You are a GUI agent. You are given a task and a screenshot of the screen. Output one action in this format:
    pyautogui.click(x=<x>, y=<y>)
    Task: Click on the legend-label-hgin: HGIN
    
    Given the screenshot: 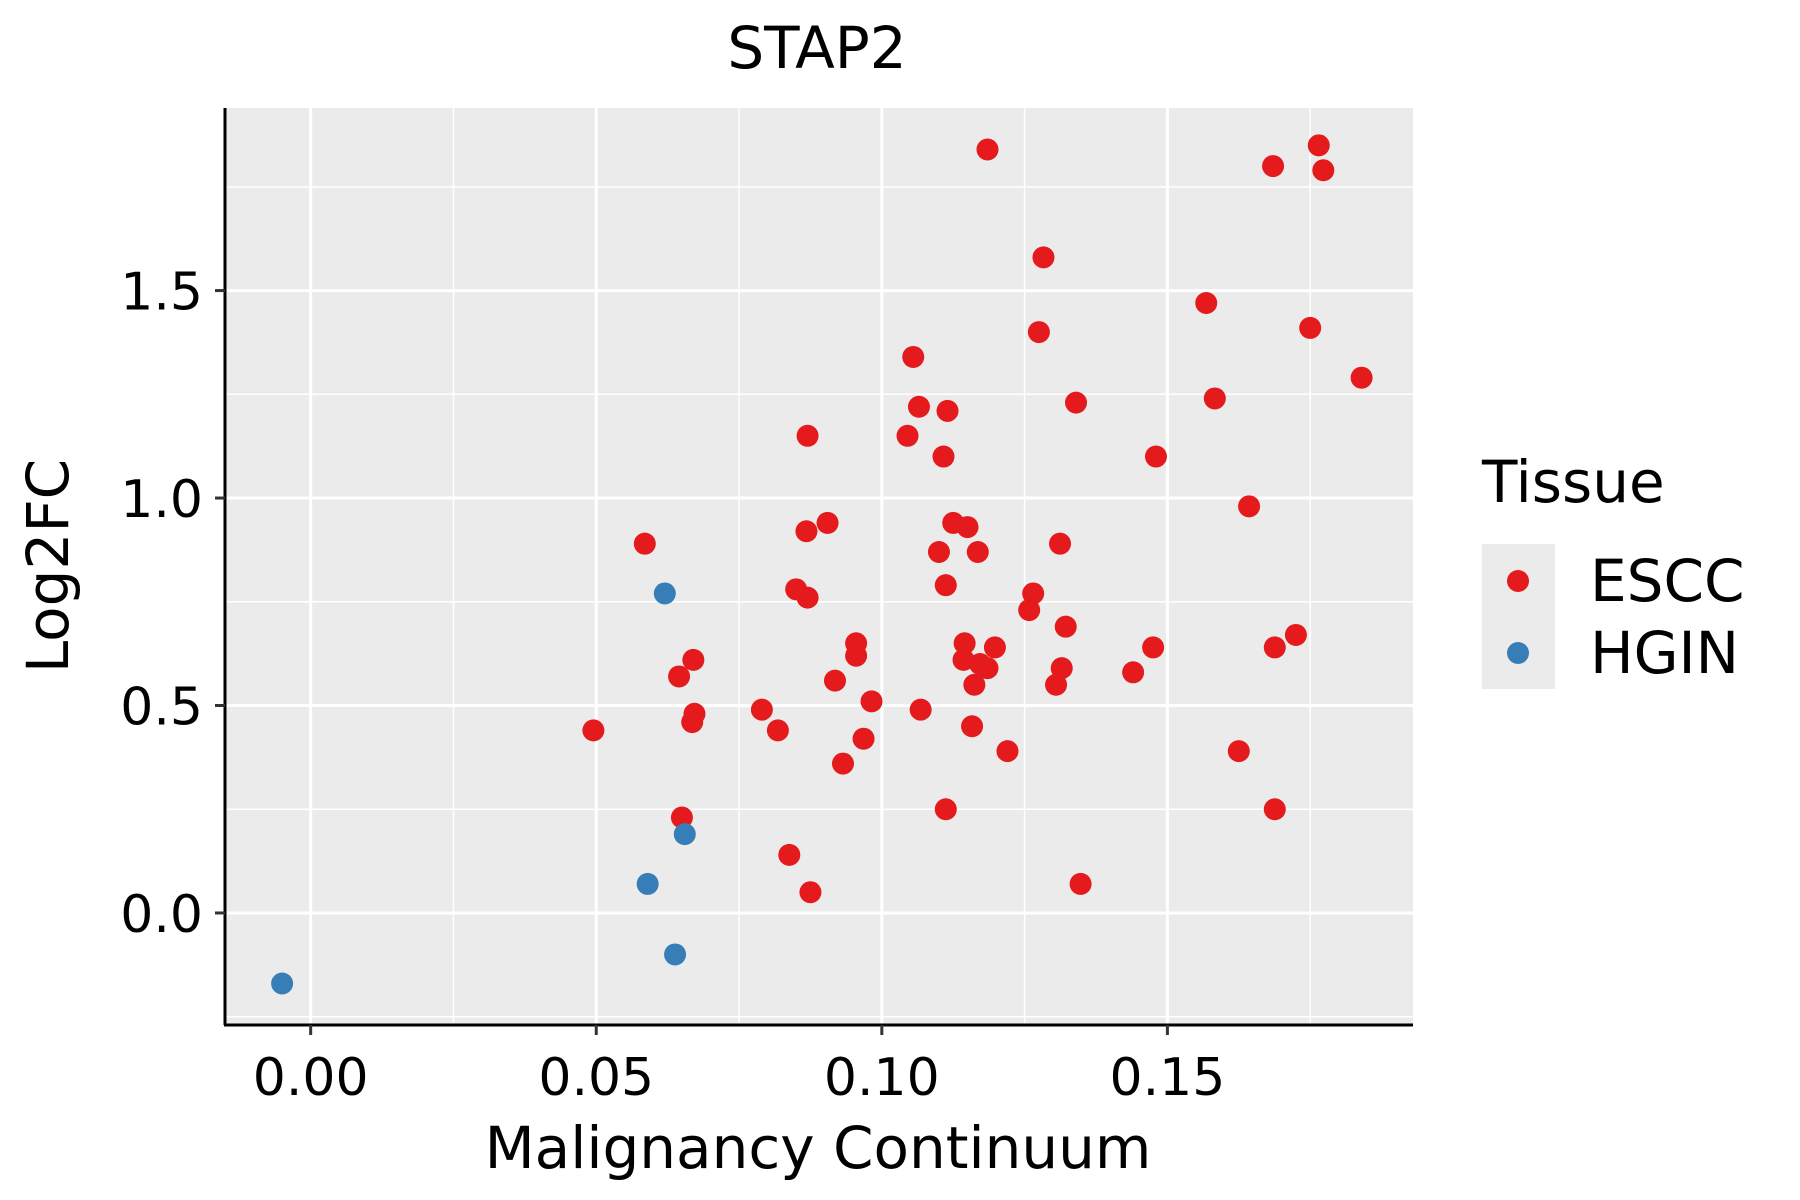 What is the action you would take?
    pyautogui.click(x=1664, y=653)
    